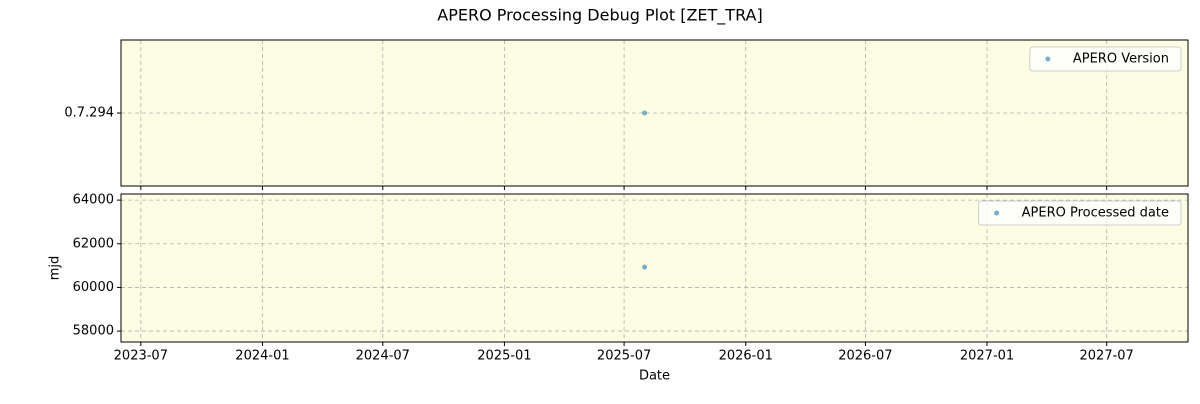 This screenshot has height=404, width=1200. Describe the element at coordinates (746, 356) in the screenshot. I see `x-tick-label: 2026-01` at that location.